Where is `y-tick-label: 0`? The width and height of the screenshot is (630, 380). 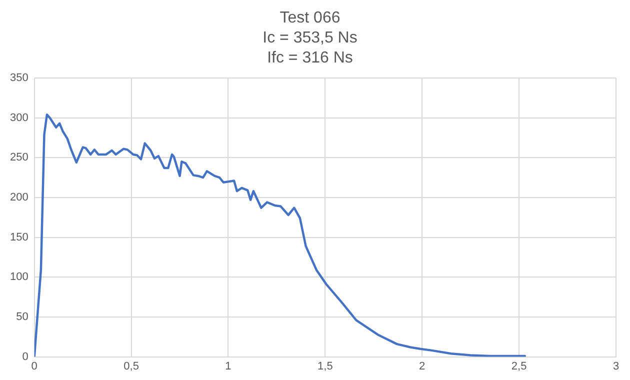 y-tick-label: 0 is located at coordinates (25, 356).